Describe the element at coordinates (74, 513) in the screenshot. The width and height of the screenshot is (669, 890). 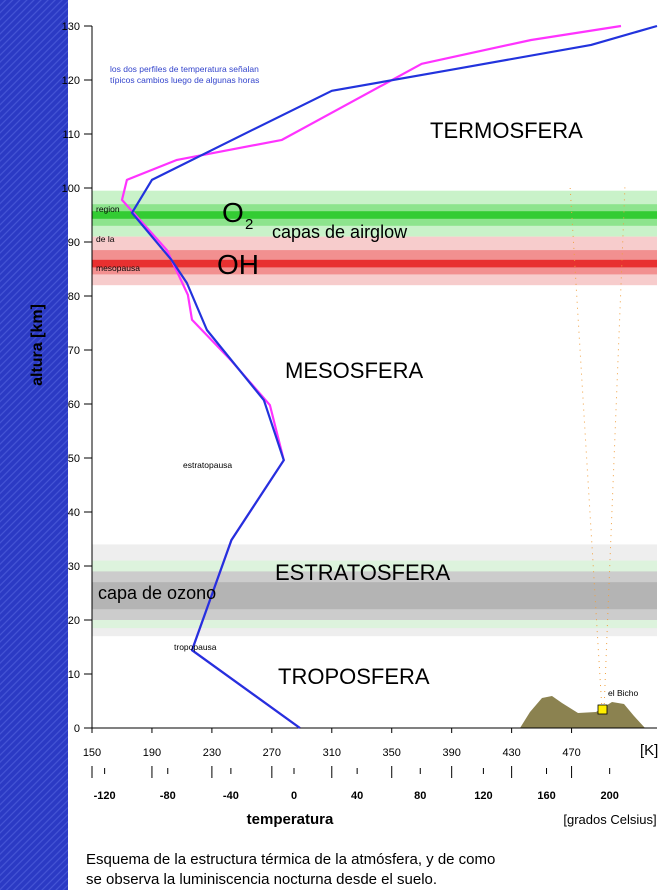
I see `y-tick-label: 40` at that location.